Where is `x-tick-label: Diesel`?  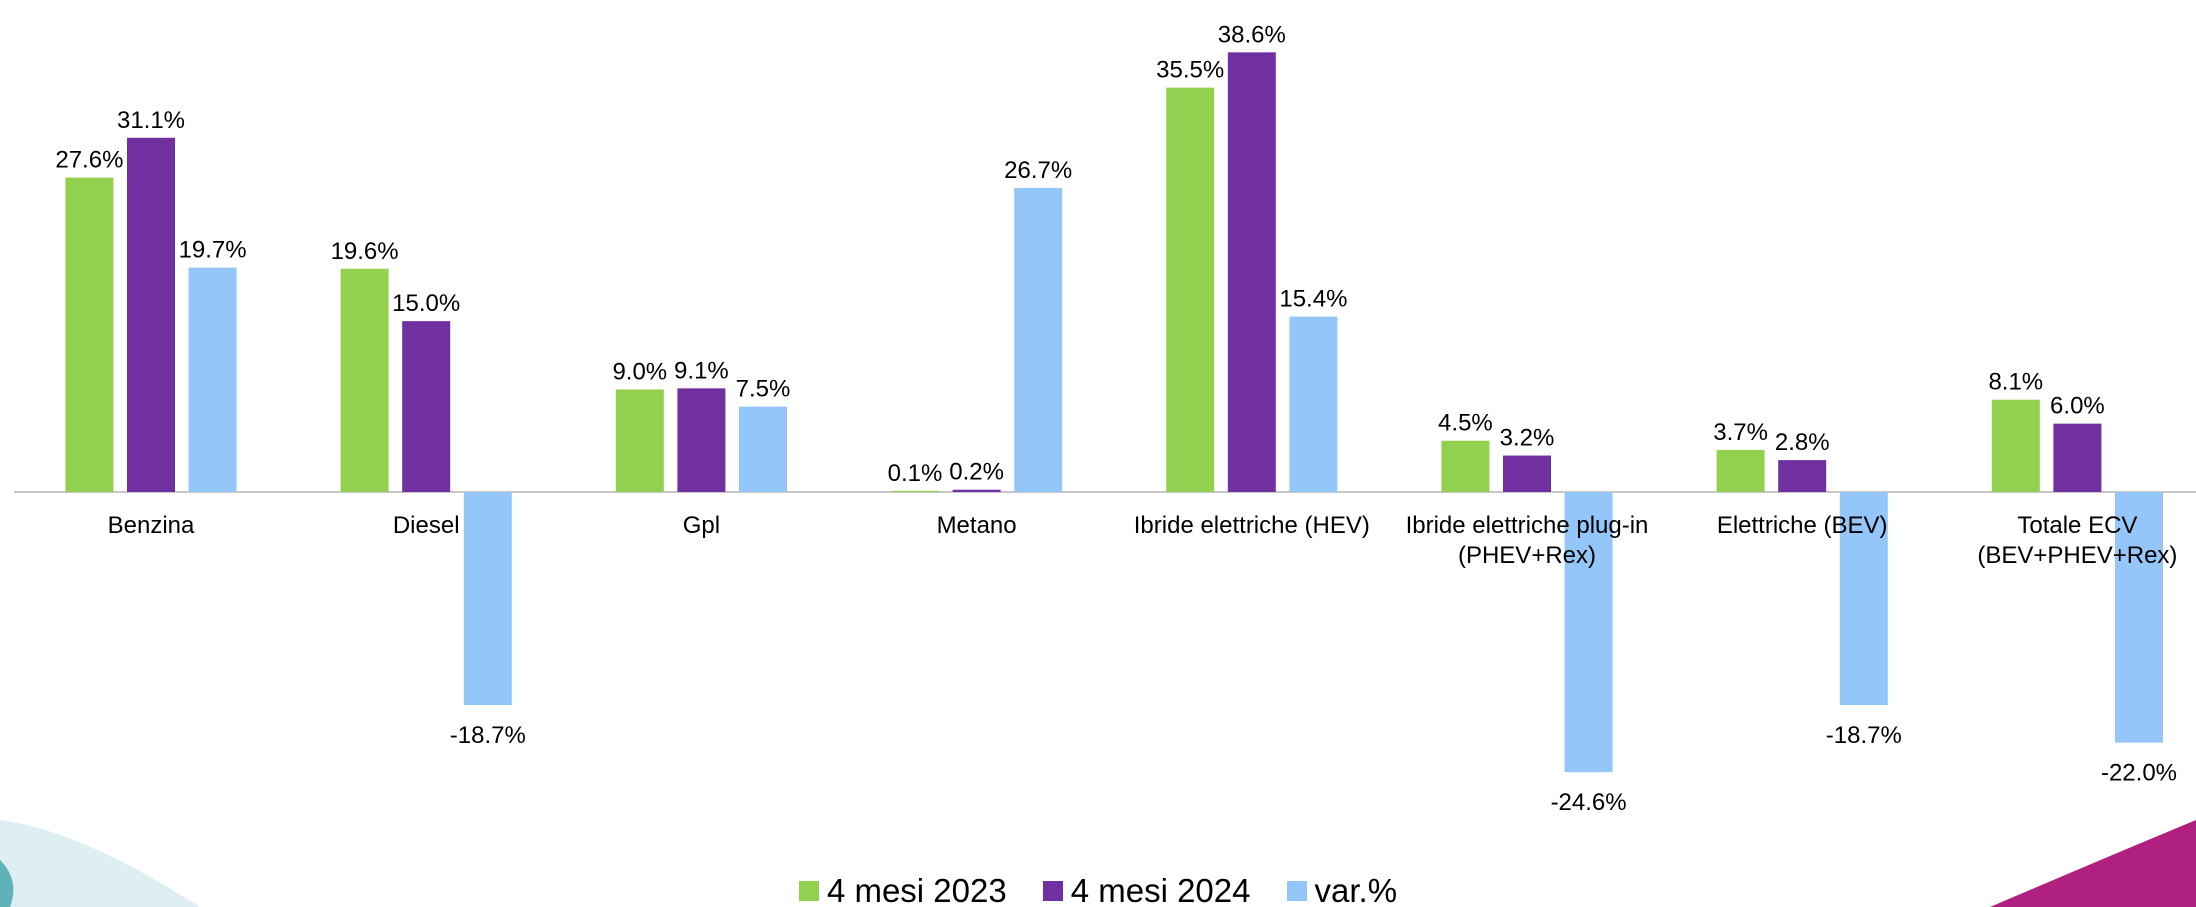
x-tick-label: Diesel is located at coordinates (426, 525).